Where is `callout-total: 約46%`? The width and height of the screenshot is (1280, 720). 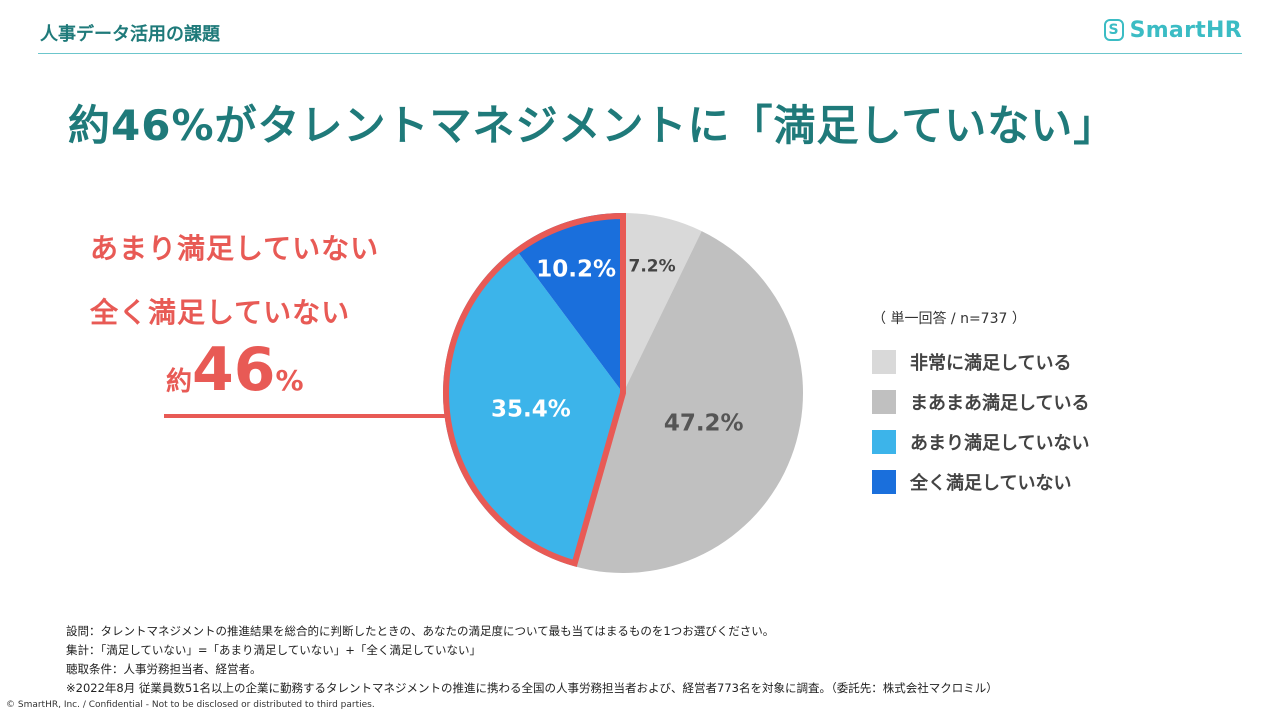
callout-total: 約46% is located at coordinates (235, 370).